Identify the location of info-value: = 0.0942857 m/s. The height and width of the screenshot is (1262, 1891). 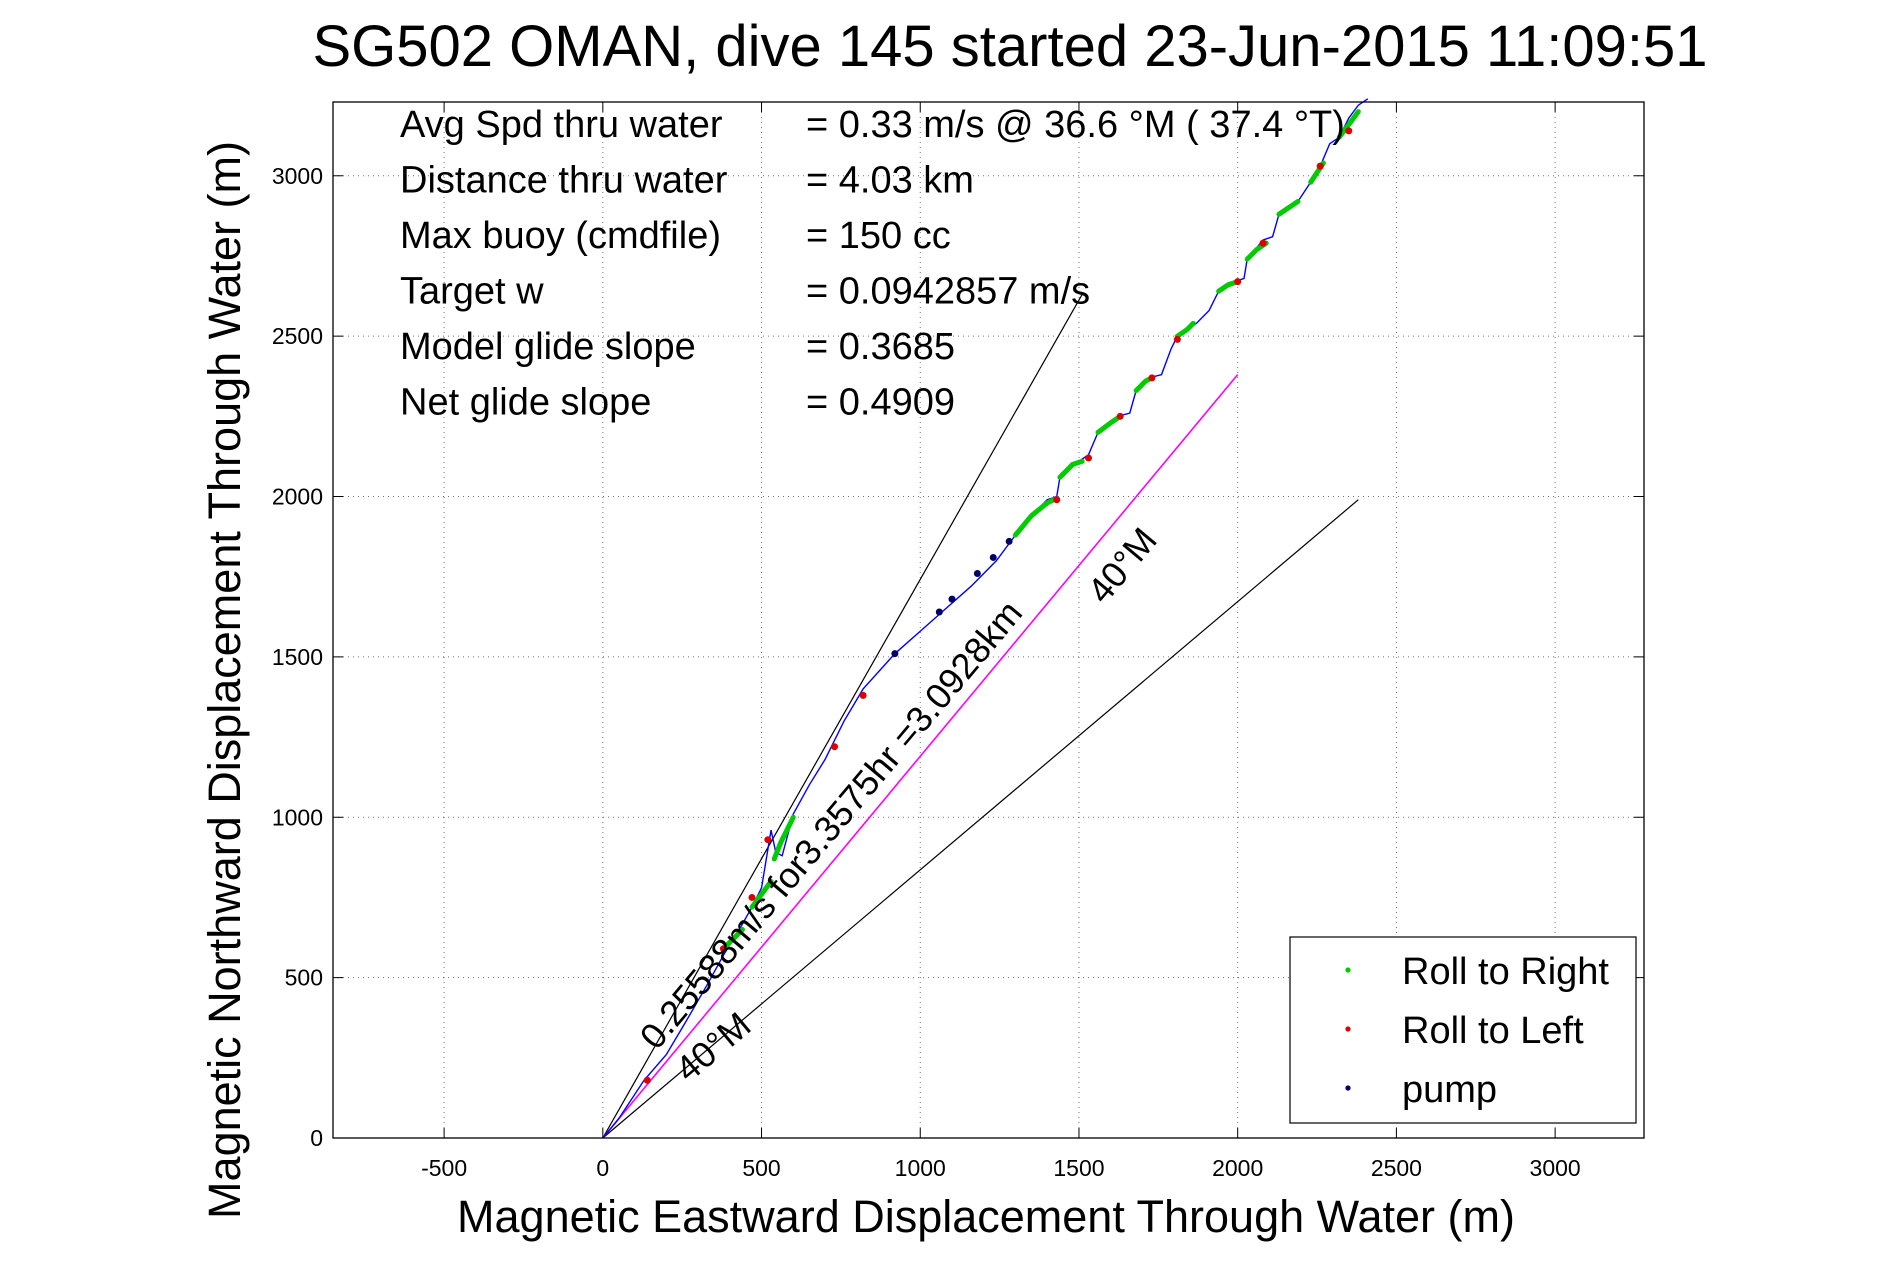
(948, 292).